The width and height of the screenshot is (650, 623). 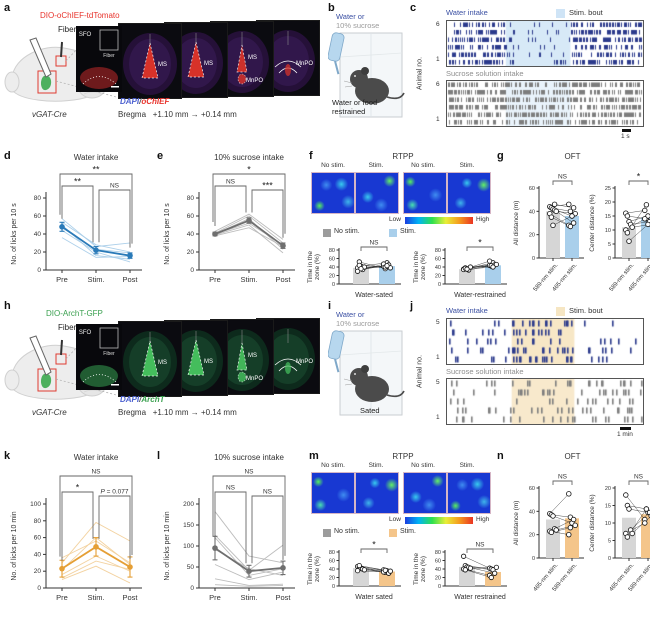 What do you see at coordinates (177, 412) in the screenshot?
I see `bregma-label-h: Bregma +1.10 mm → +0.14 mm` at bounding box center [177, 412].